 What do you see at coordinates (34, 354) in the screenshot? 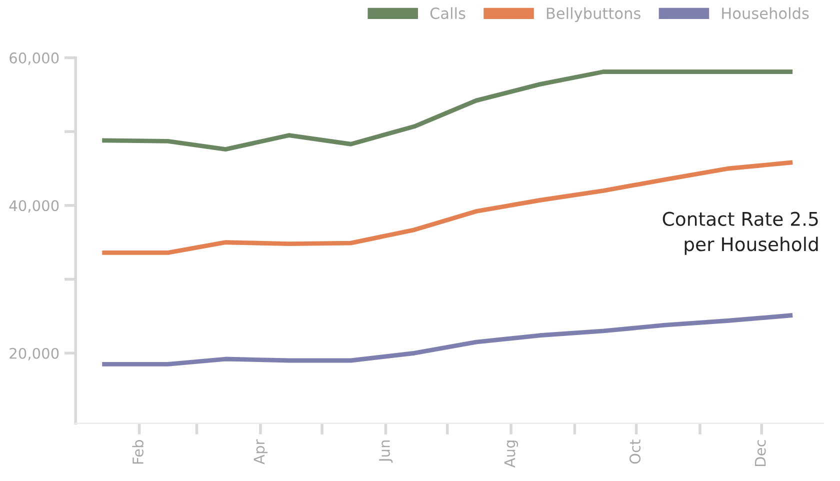
I see `y-tick-label: 20,000` at bounding box center [34, 354].